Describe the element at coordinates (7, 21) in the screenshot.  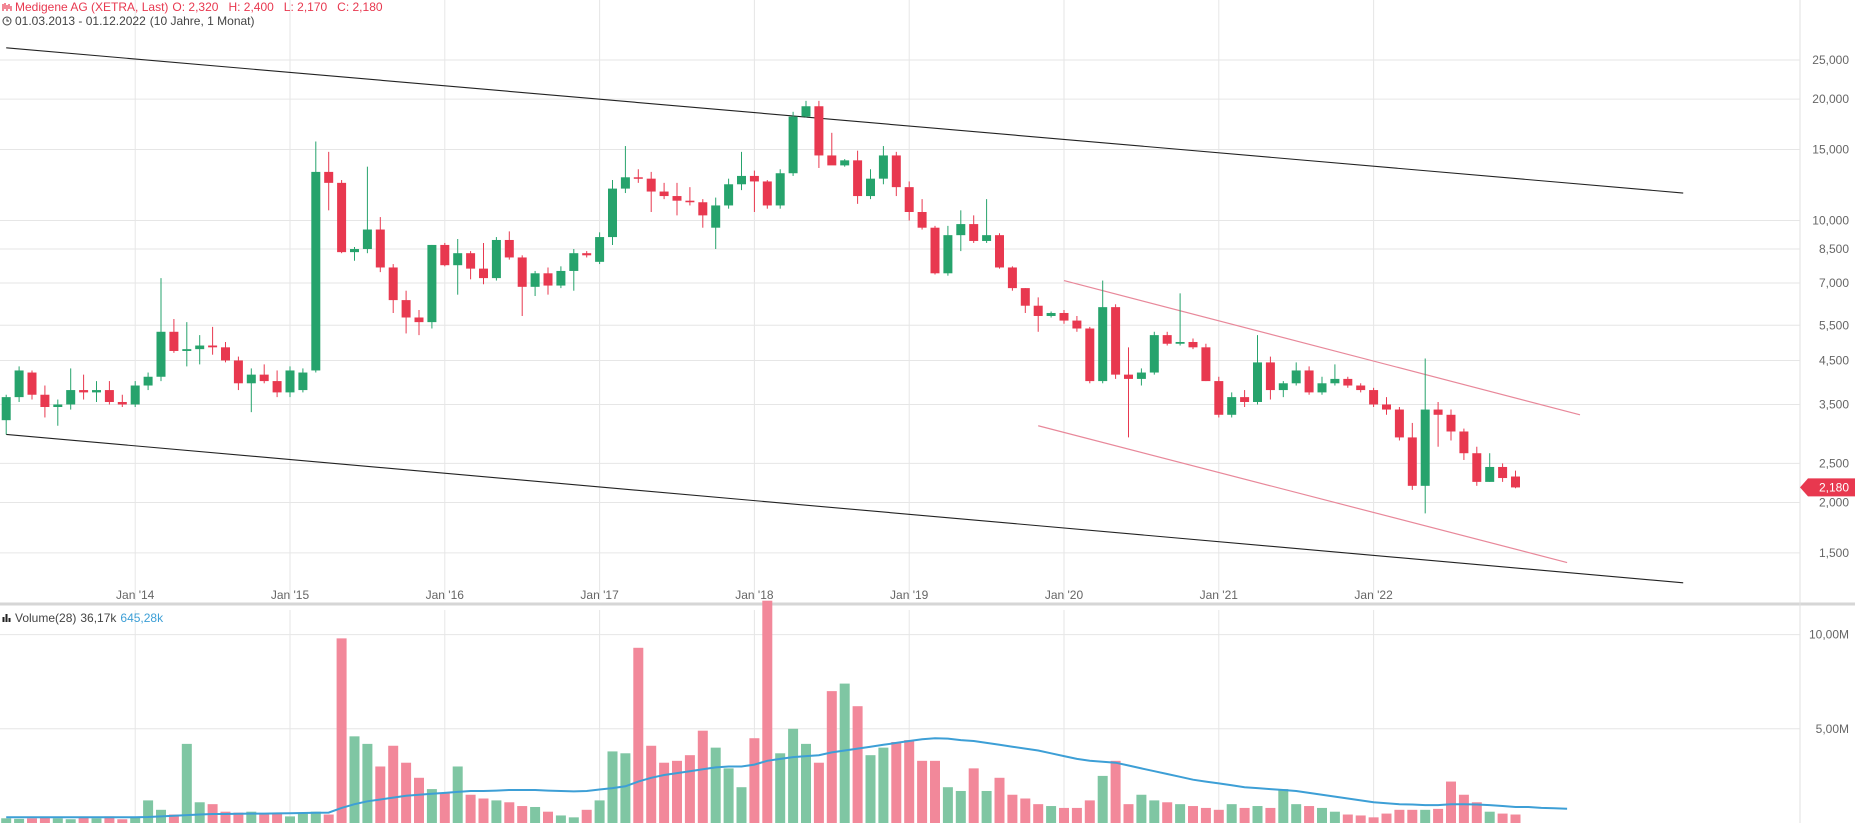
I see `clock-icon` at that location.